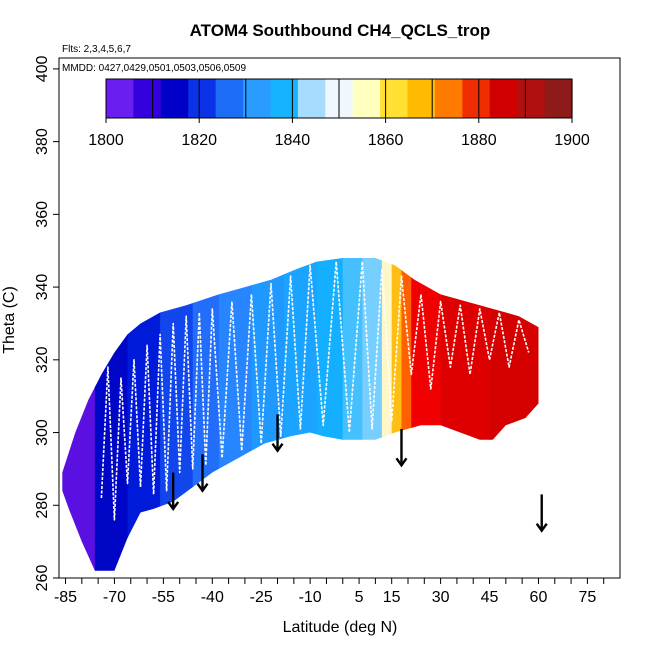 The width and height of the screenshot is (650, 650). I want to click on x-tick-label: 75, so click(587, 597).